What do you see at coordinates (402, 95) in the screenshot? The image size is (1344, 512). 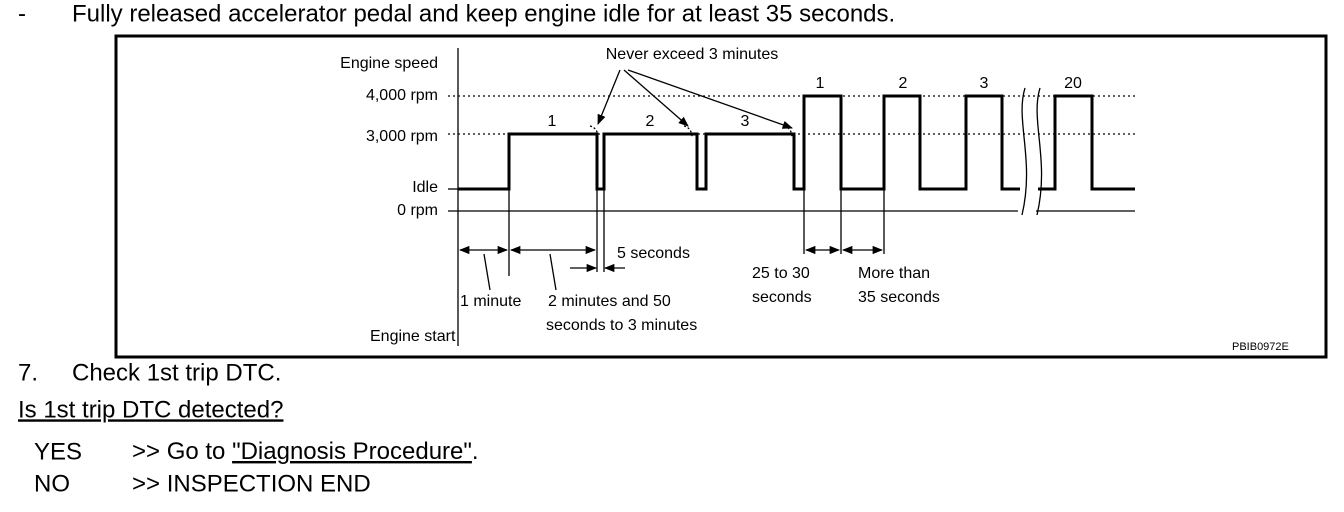 I see `level-label: 4,000 rpm` at bounding box center [402, 95].